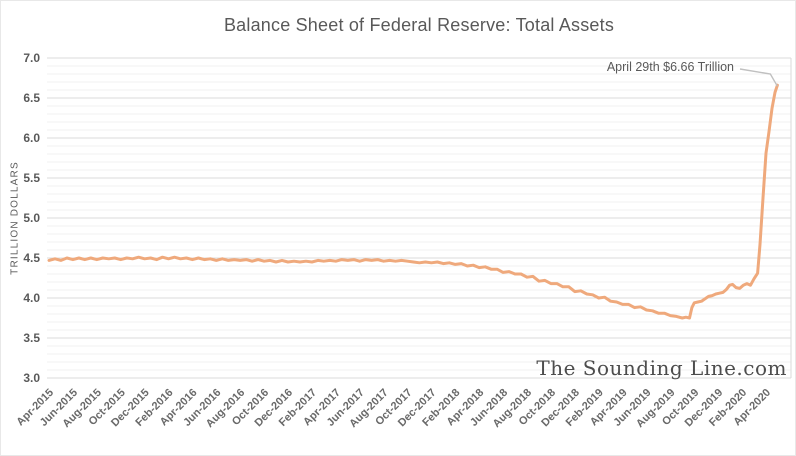  Describe the element at coordinates (31, 178) in the screenshot. I see `y-tick-label: 5.5` at that location.